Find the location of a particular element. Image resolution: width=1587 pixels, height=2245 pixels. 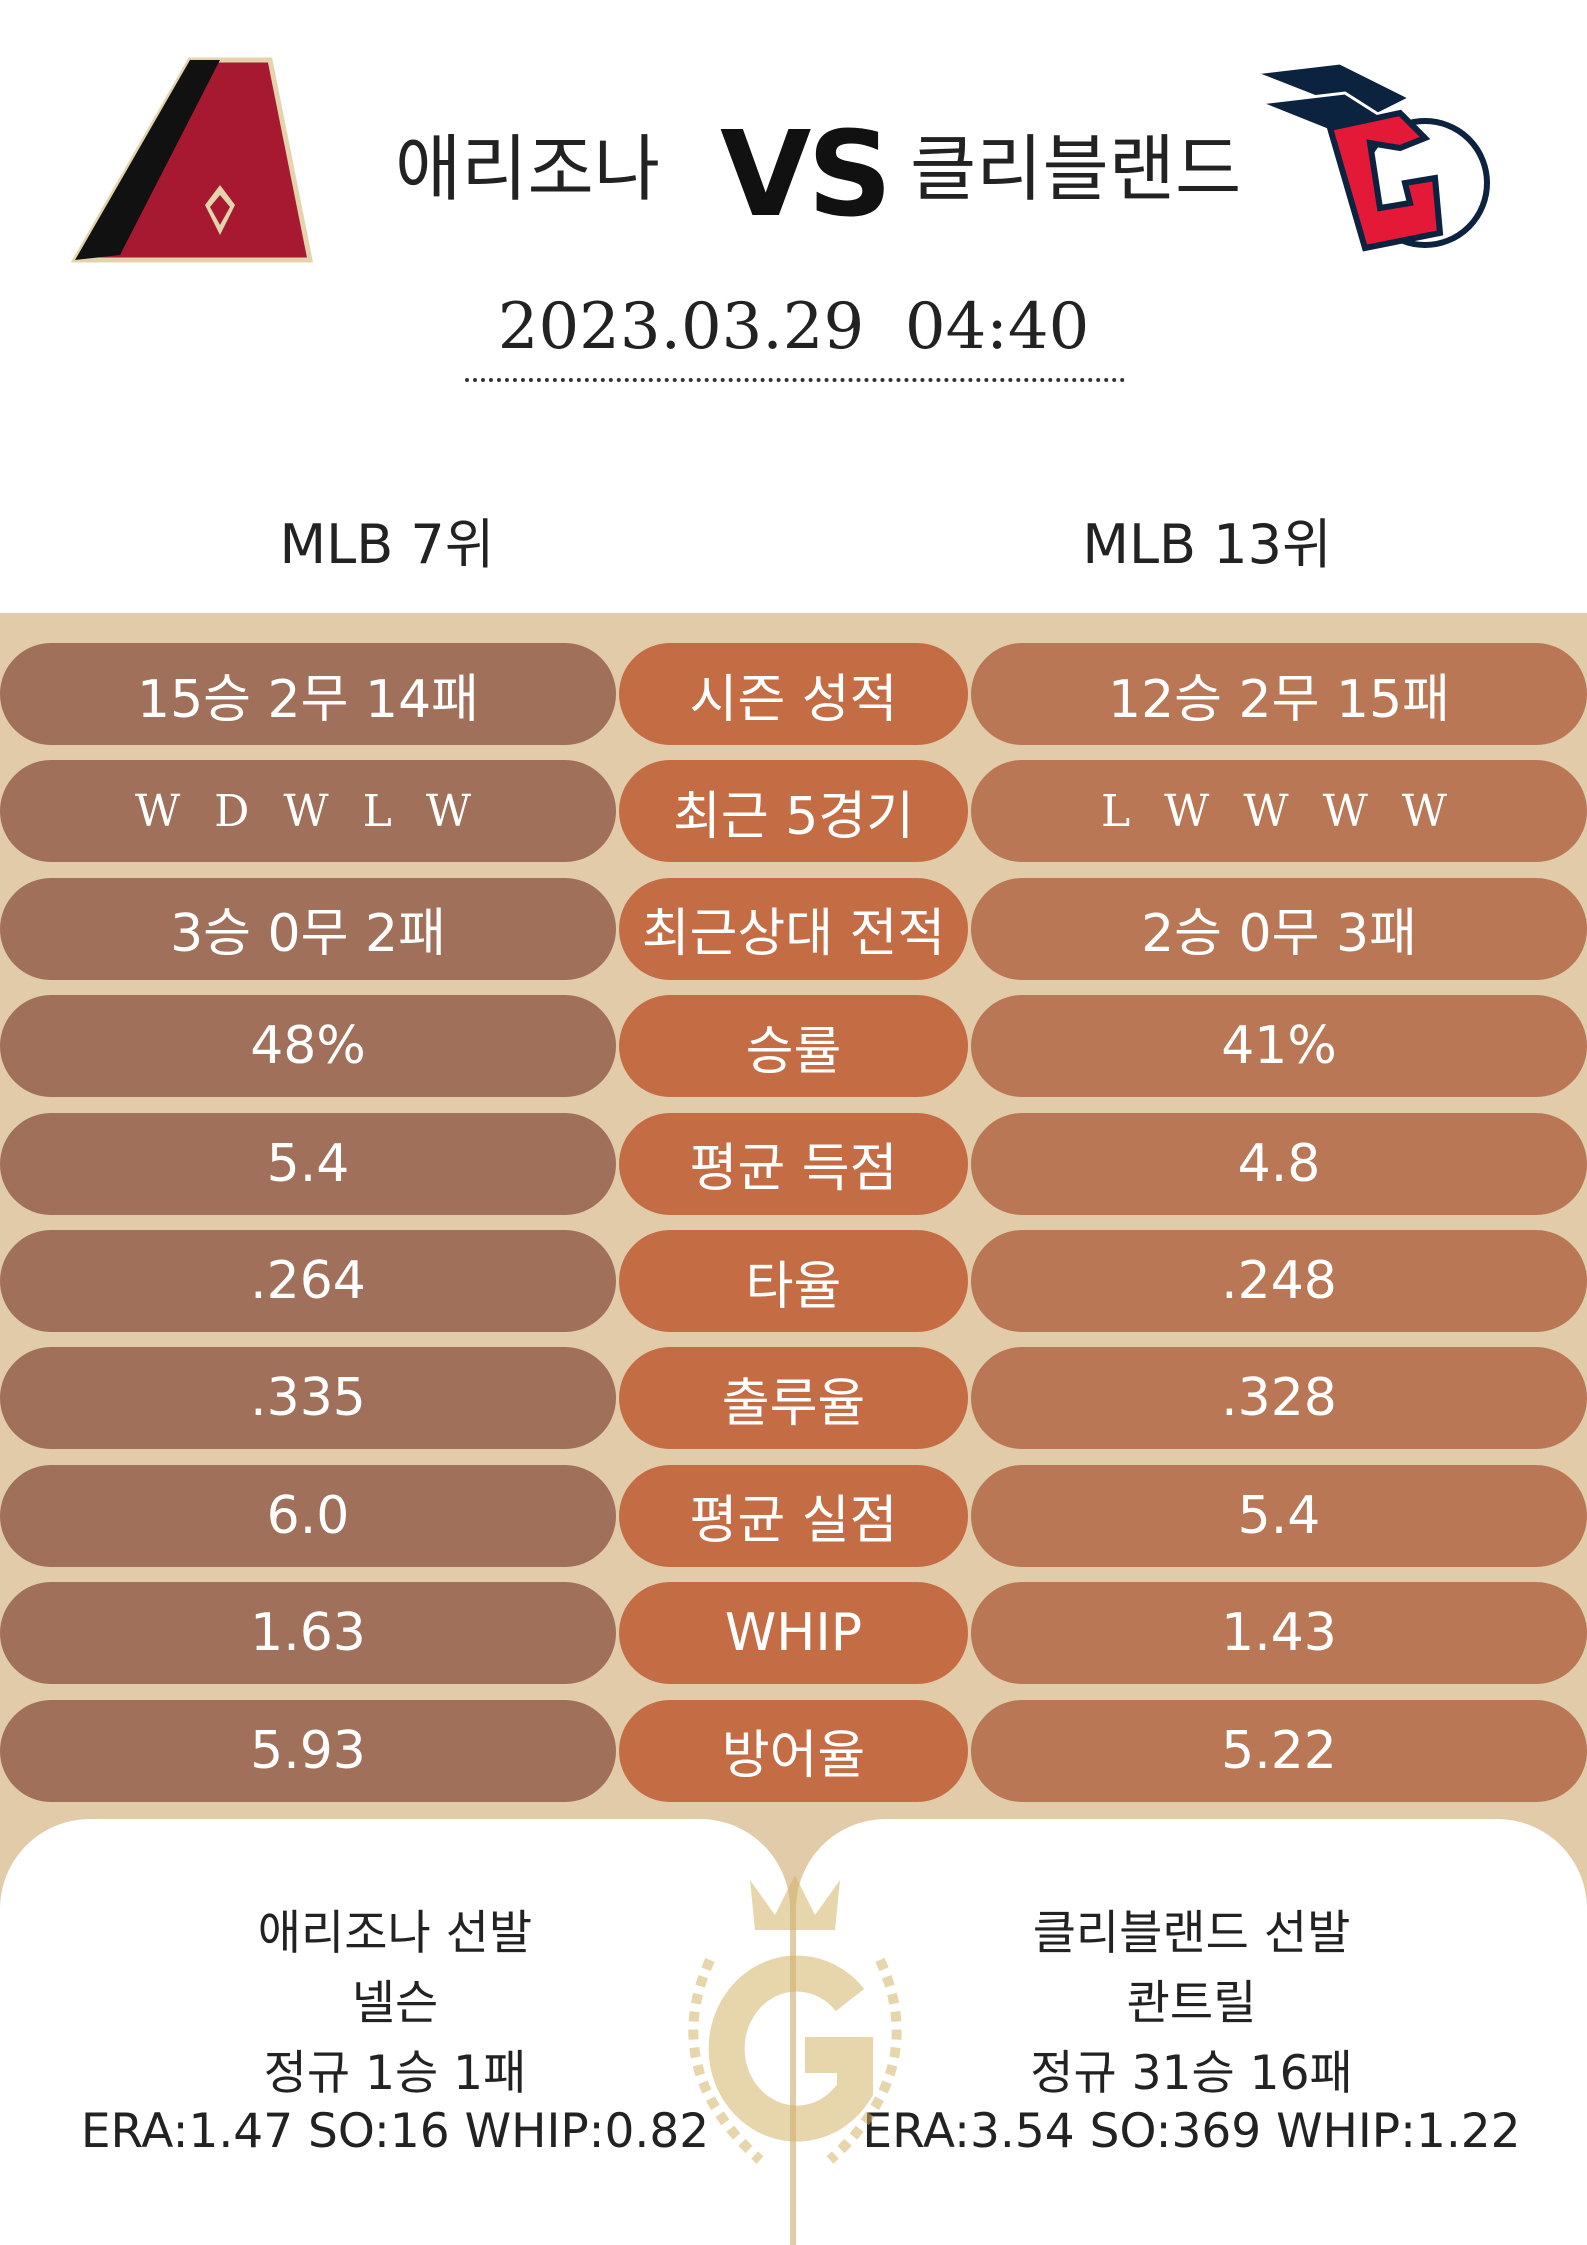

home-stat: .264 is located at coordinates (308, 1281).